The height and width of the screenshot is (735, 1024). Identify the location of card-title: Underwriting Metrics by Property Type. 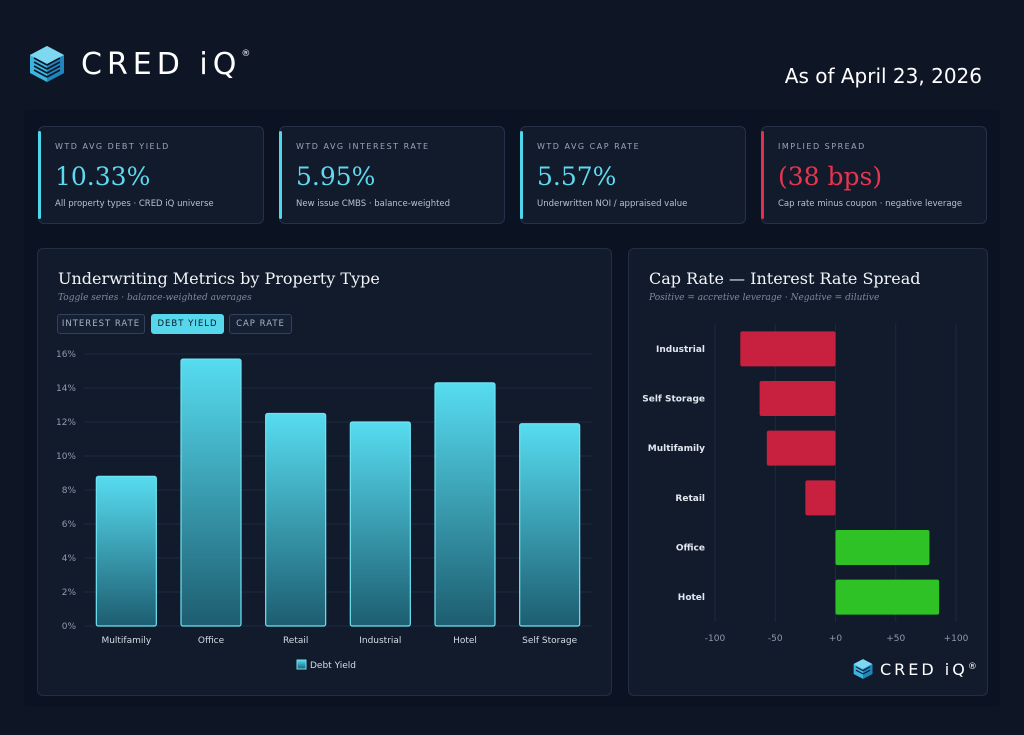
(219, 278).